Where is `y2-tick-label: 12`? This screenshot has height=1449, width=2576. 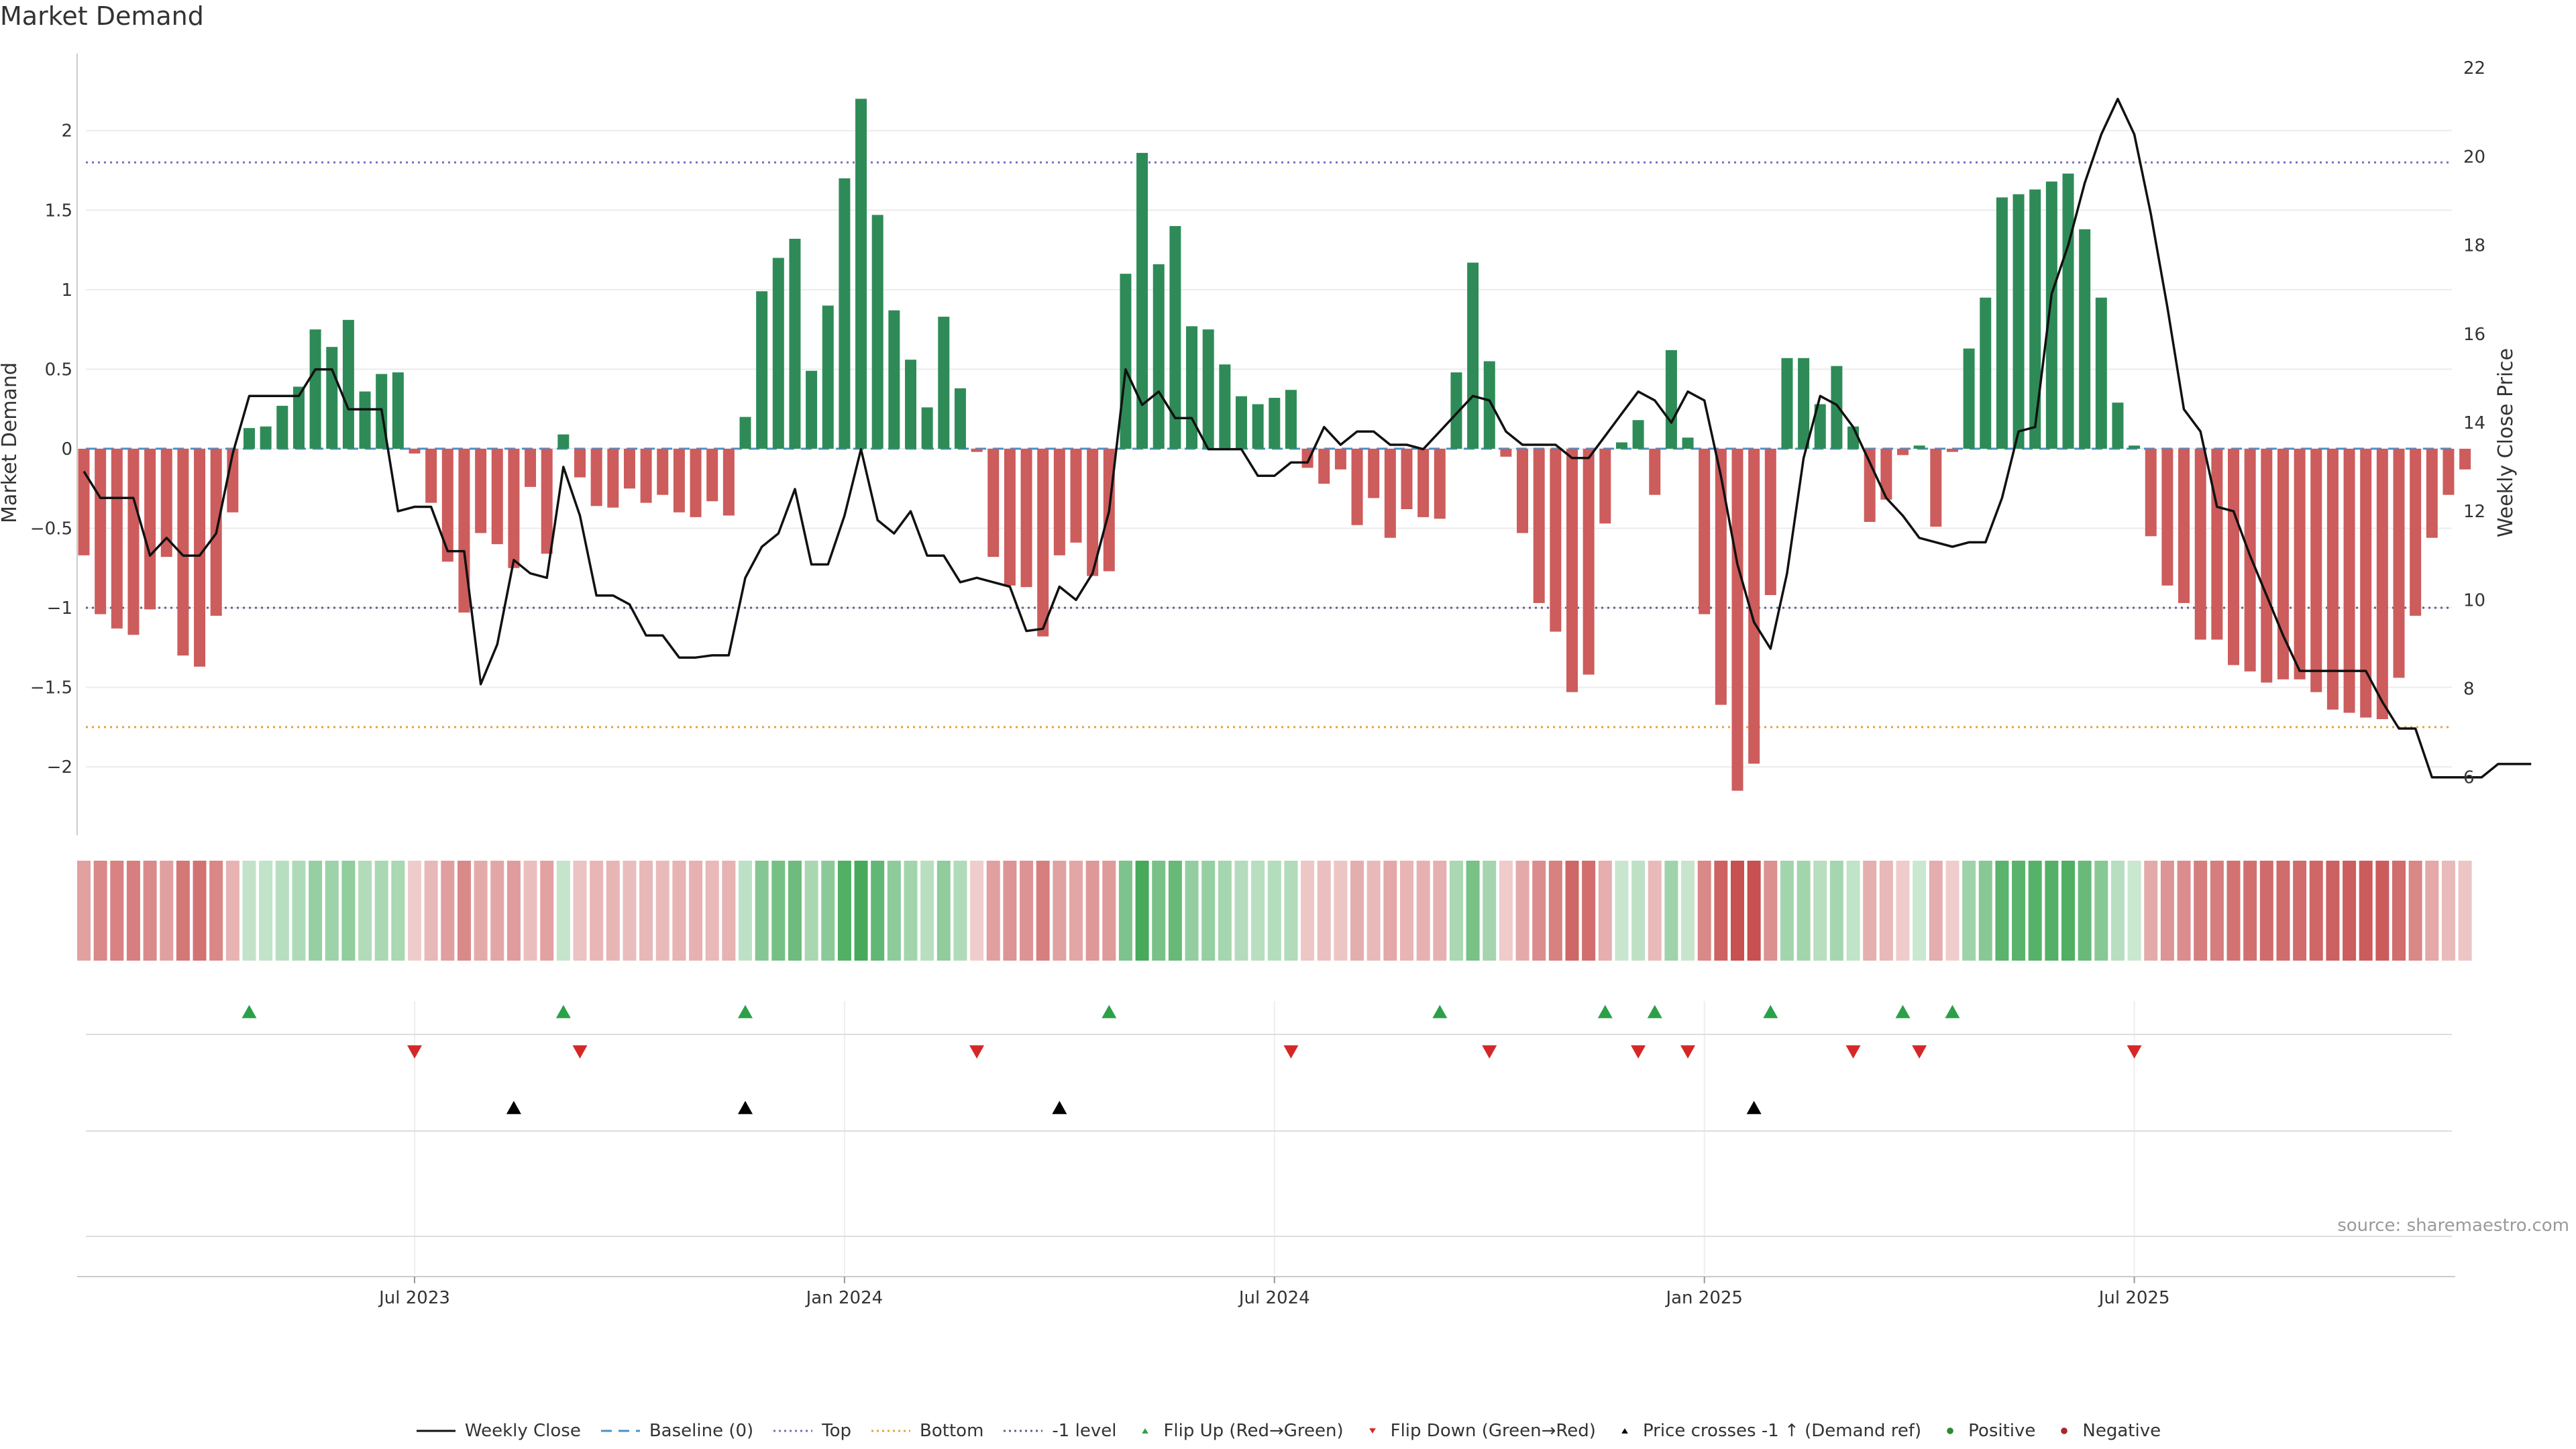 y2-tick-label: 12 is located at coordinates (2474, 512).